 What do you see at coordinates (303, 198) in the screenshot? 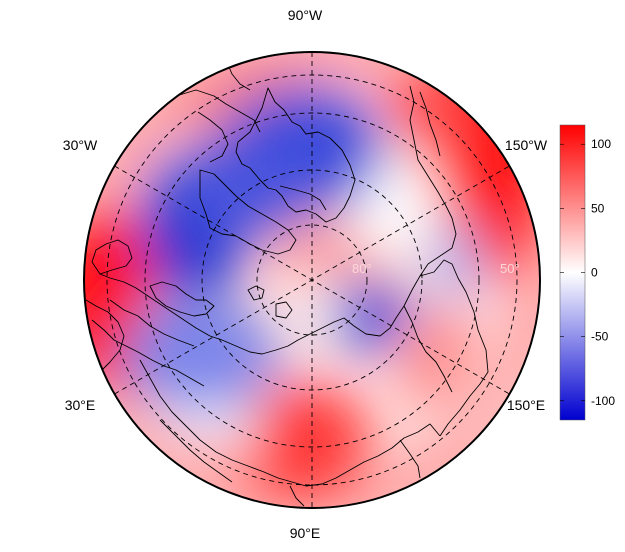
I see `coastline-ellesmere` at bounding box center [303, 198].